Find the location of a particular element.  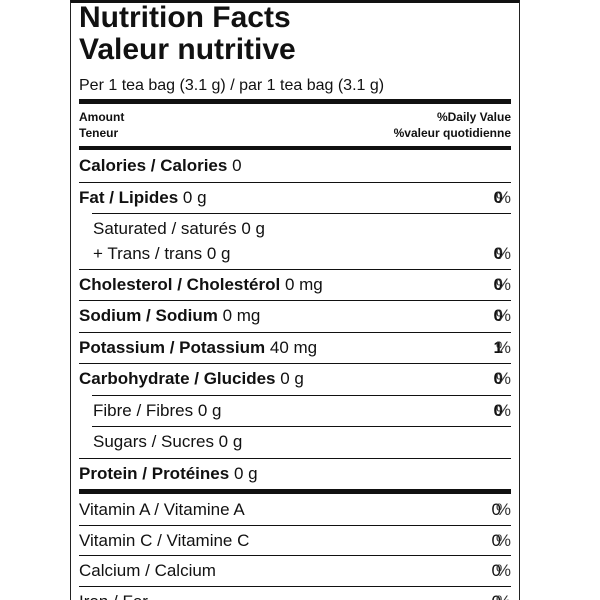

nutrient-amount: 0 is located at coordinates (237, 165).